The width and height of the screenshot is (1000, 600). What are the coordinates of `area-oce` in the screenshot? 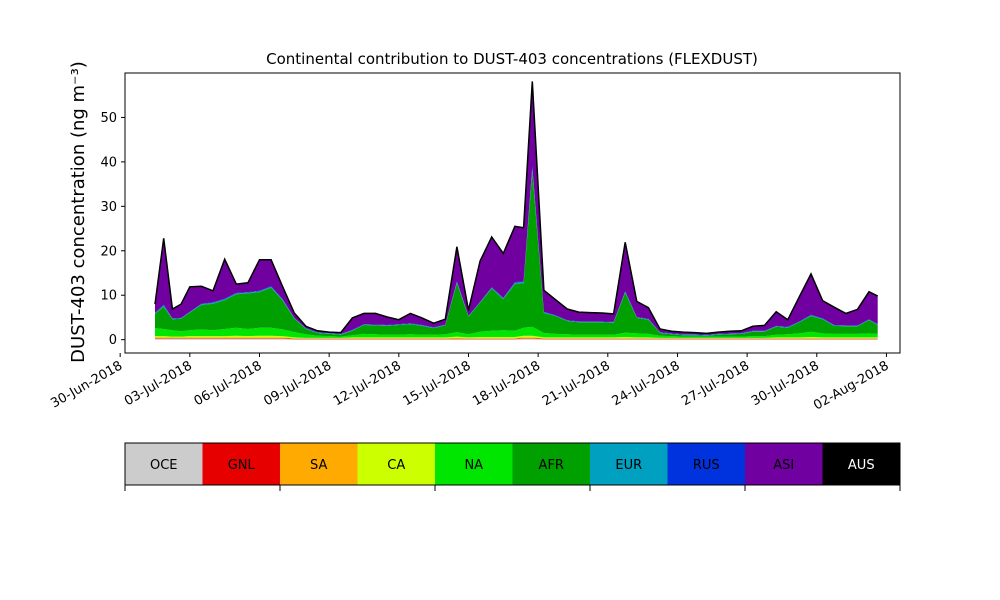 It's located at (516, 339).